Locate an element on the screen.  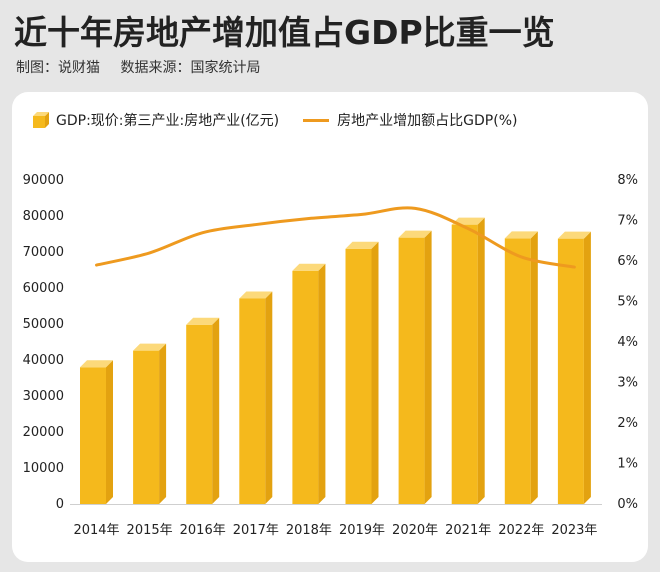
left-tick-label: 0 is located at coordinates (60, 504).